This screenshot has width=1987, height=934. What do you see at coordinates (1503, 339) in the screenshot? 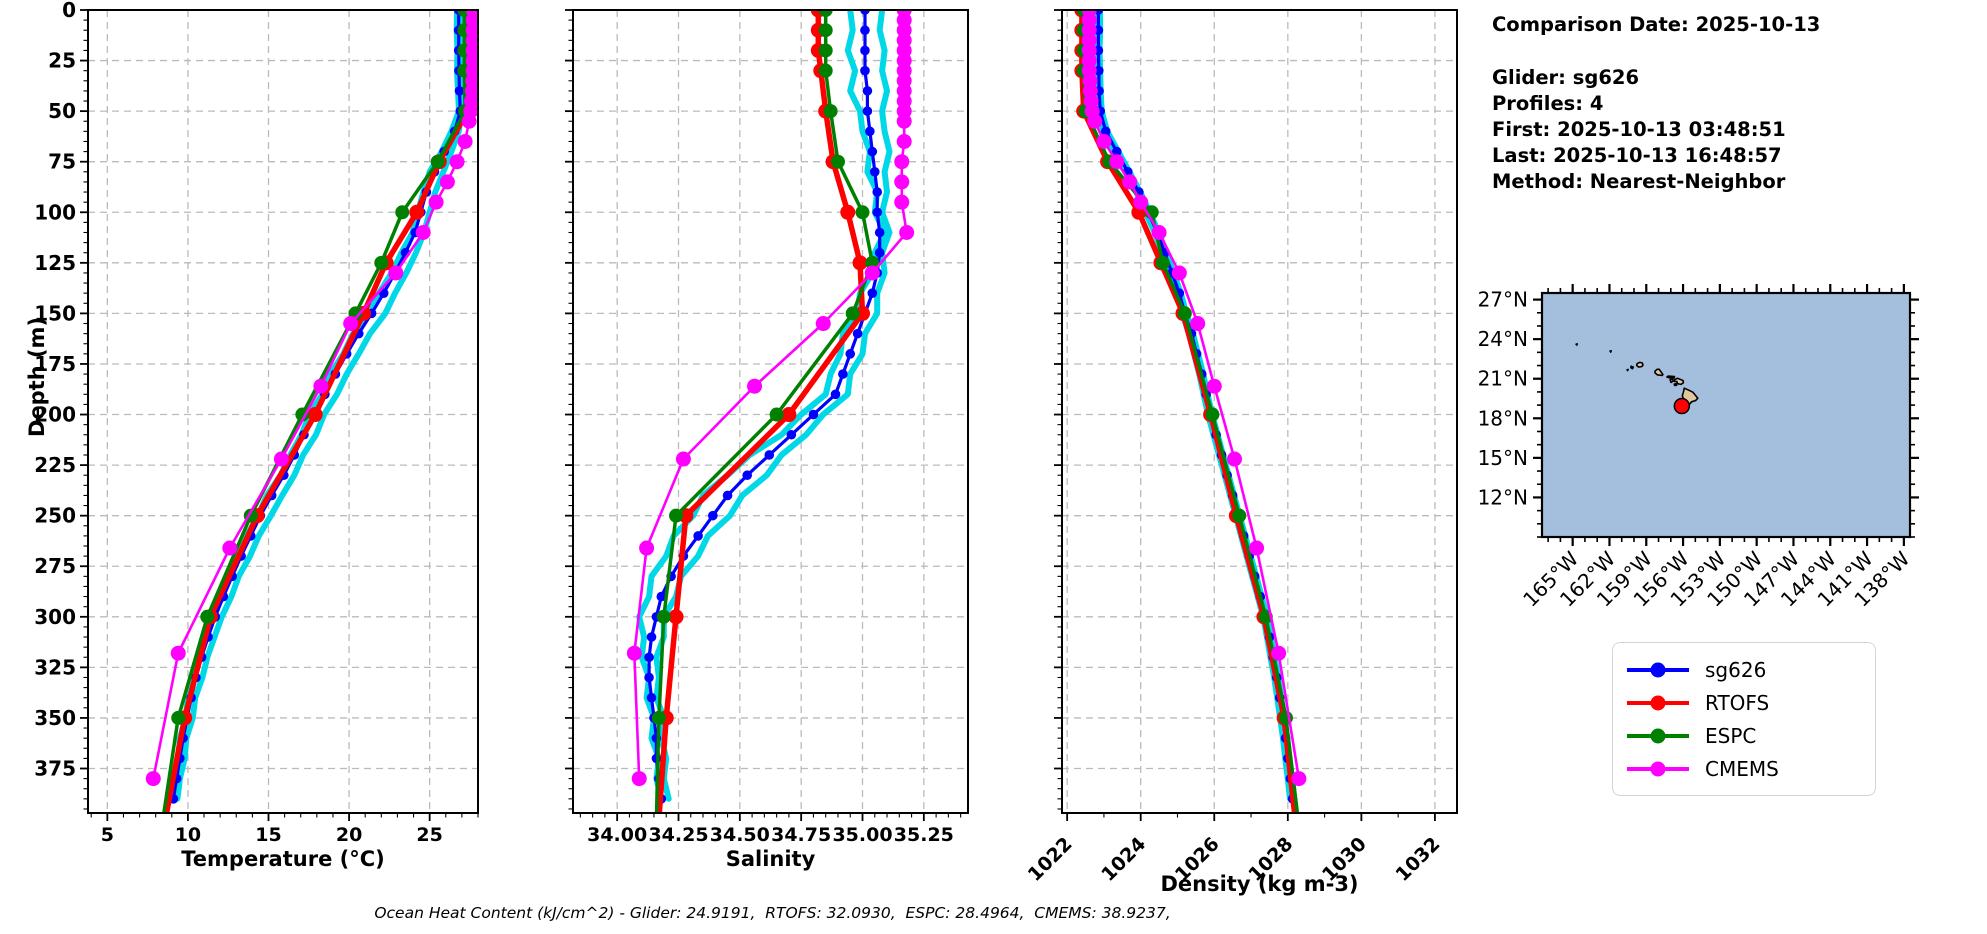
I see `map-lat-label: 24°N` at bounding box center [1503, 339].